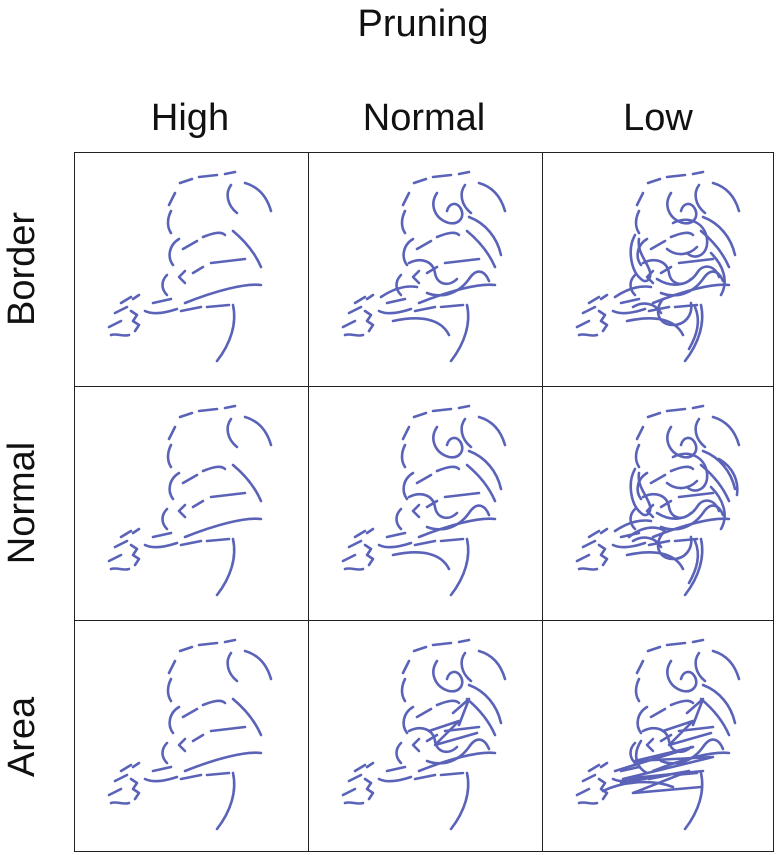 The height and width of the screenshot is (855, 776). What do you see at coordinates (423, 24) in the screenshot?
I see `figure-title: Pruning` at bounding box center [423, 24].